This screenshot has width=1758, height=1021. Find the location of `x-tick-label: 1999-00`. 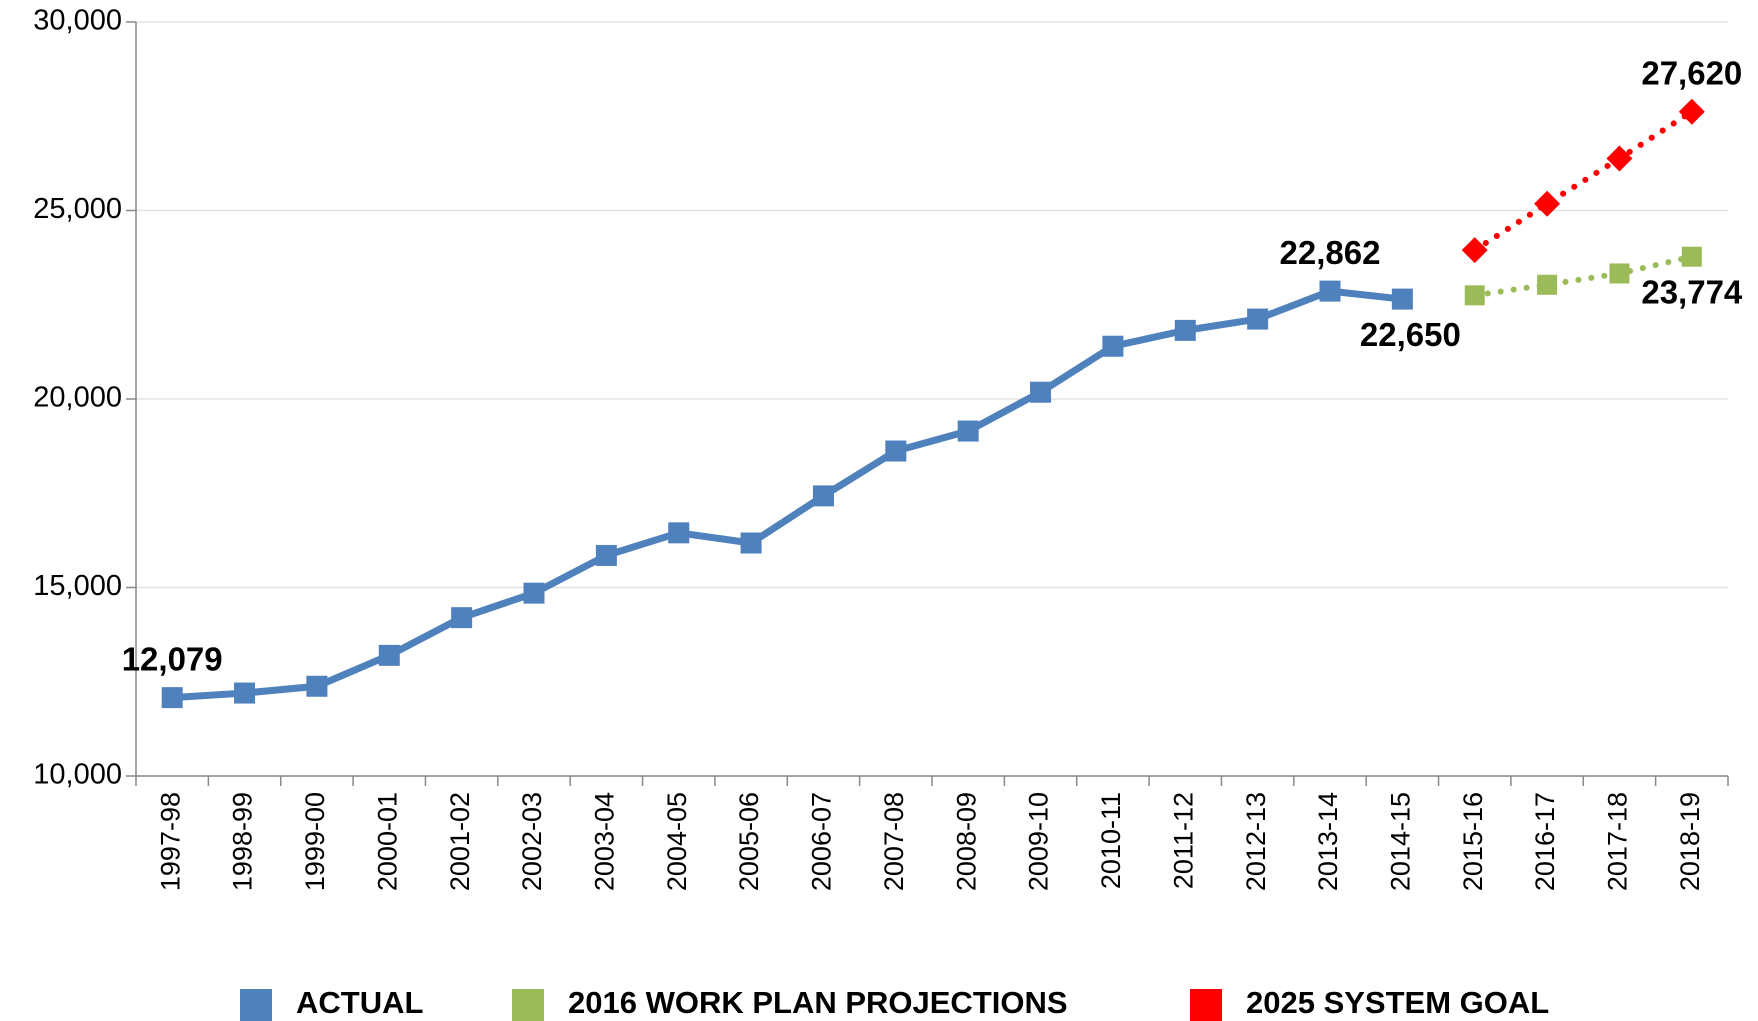

x-tick-label: 1999-00 is located at coordinates (315, 841).